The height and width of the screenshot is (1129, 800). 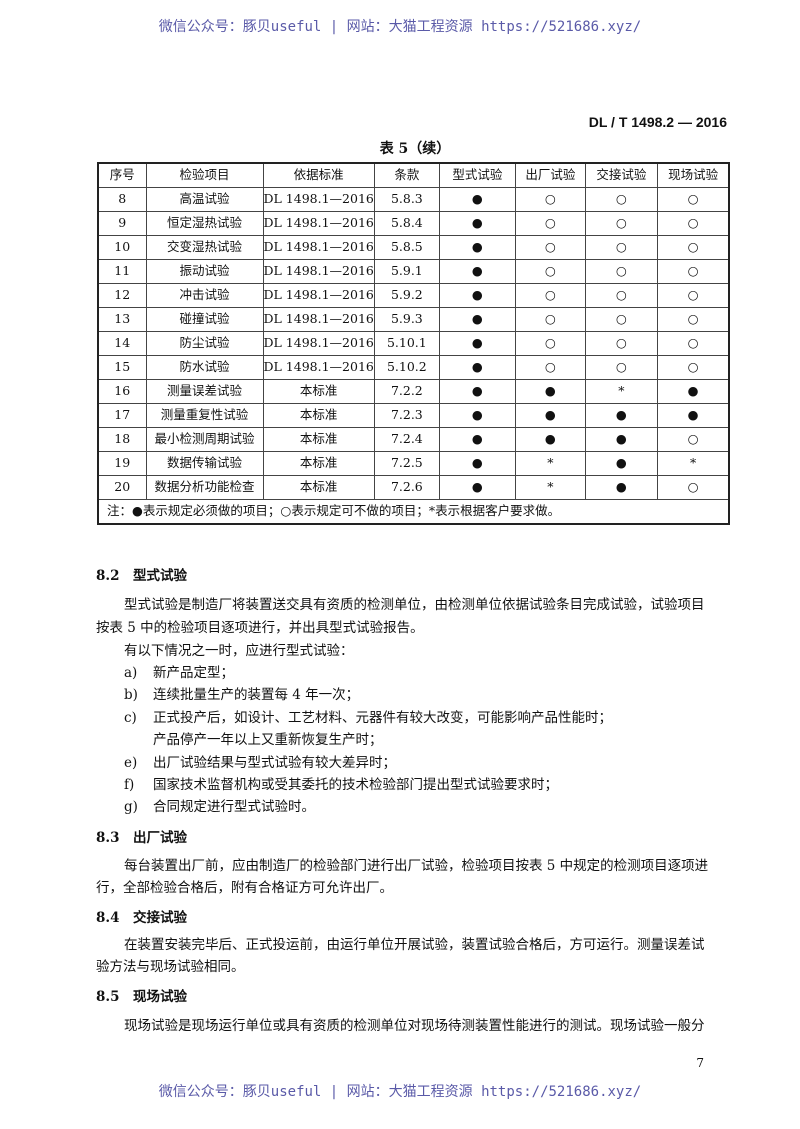 What do you see at coordinates (268, 740) in the screenshot?
I see `list-text: 产品停产一年以上又重新恢复生产时；` at bounding box center [268, 740].